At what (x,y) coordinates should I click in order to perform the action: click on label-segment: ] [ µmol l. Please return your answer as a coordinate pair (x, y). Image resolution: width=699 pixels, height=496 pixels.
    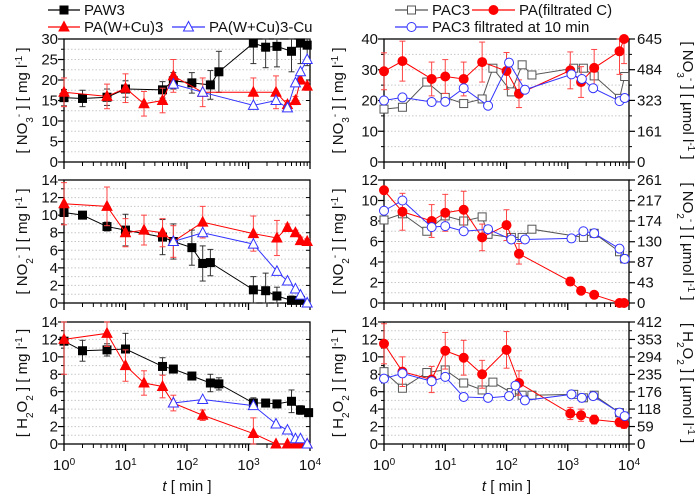
    Looking at the image, I should click on (687, 395).